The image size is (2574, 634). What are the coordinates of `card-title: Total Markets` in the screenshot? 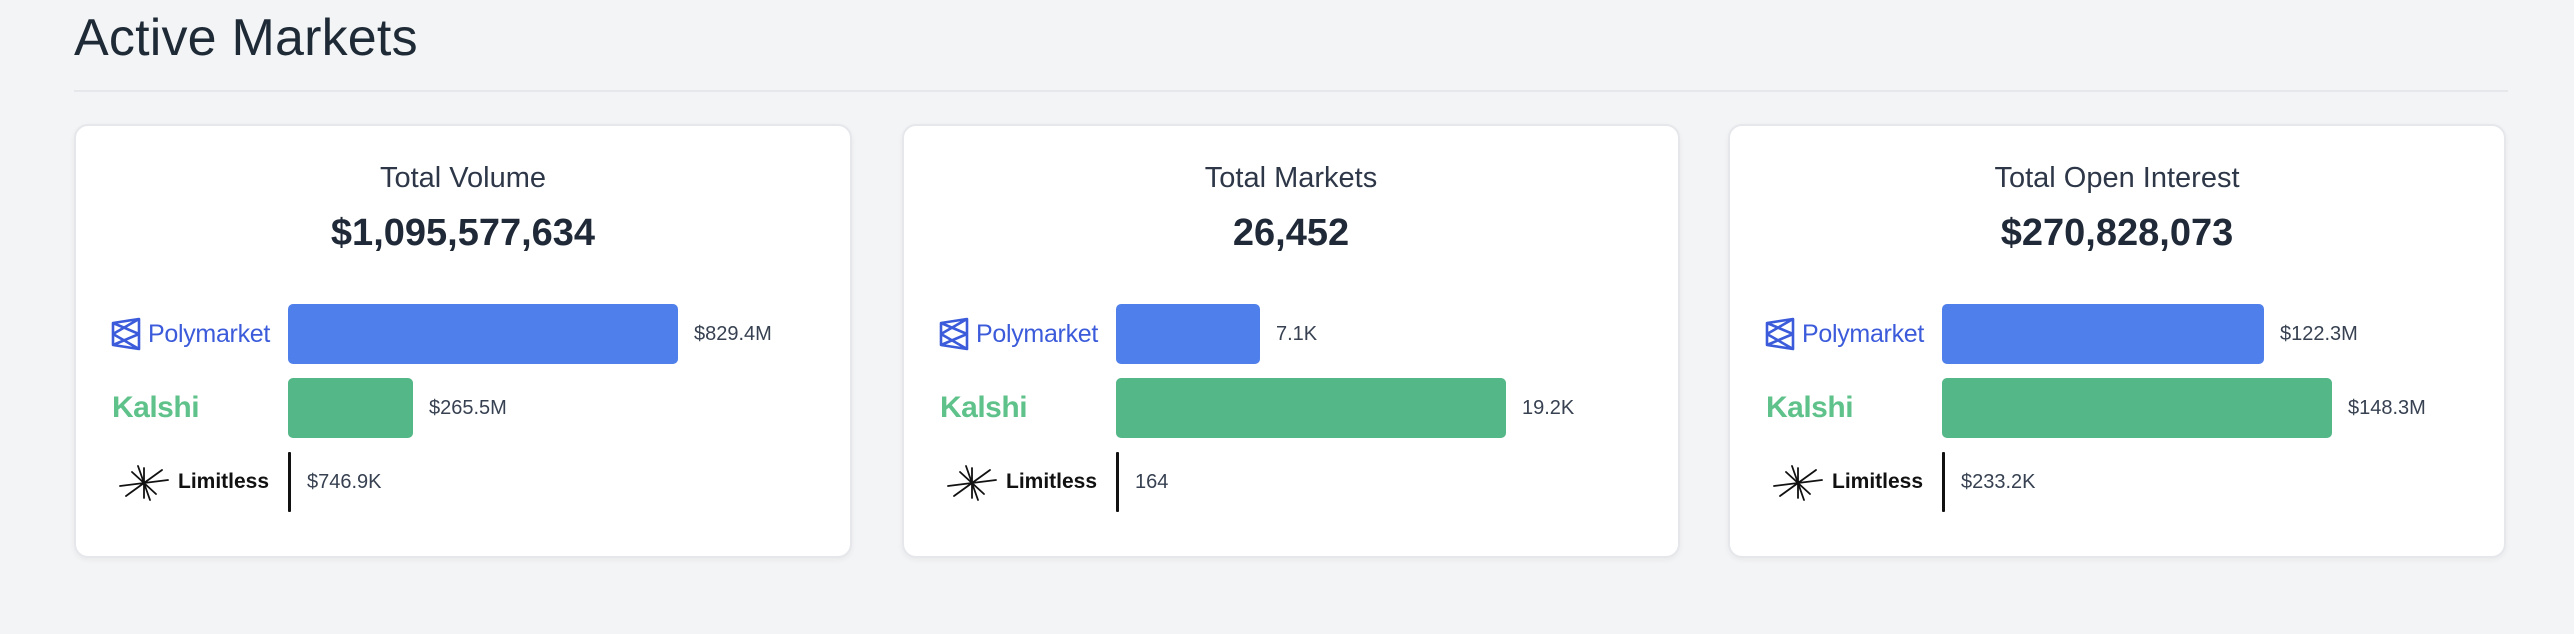 It's located at (1291, 178).